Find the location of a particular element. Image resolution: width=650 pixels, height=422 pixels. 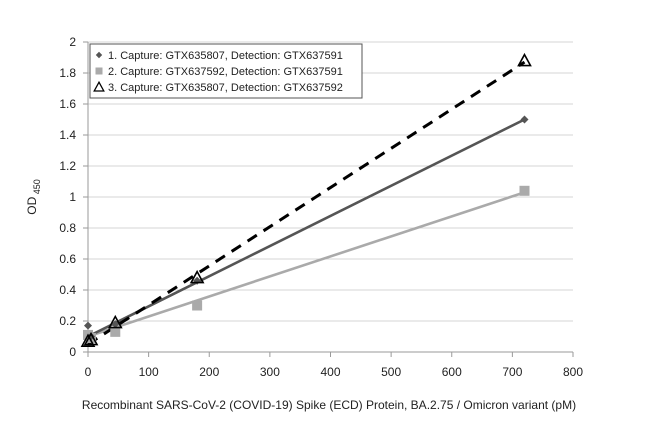

y-tick-label: 0.8 is located at coordinates (67, 228).